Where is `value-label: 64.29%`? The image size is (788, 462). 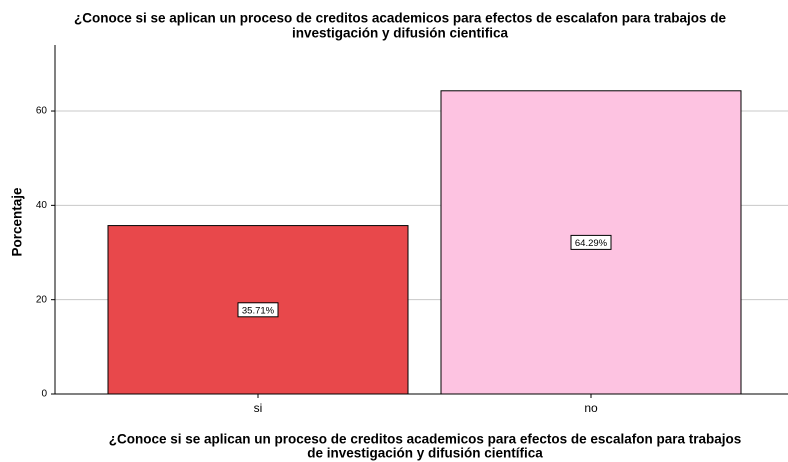
value-label: 64.29% is located at coordinates (591, 243).